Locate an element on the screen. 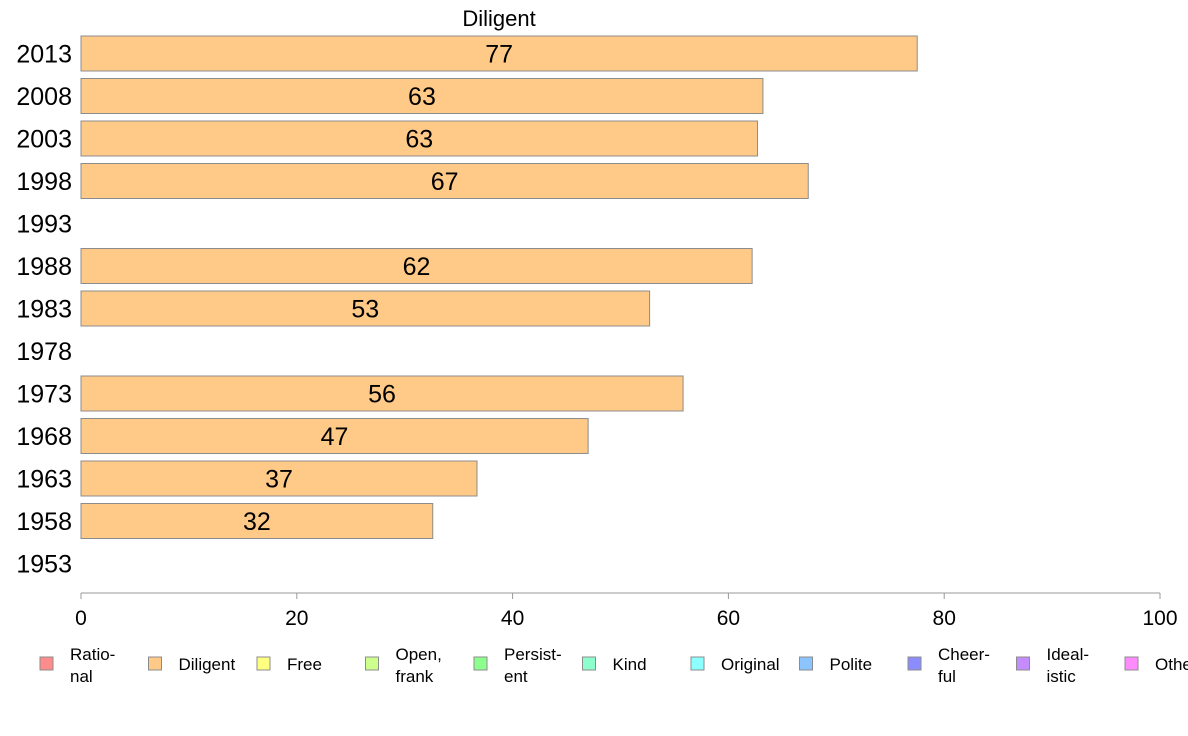 This screenshot has width=1188, height=736. legend-item: Ratio-nal is located at coordinates (77, 665).